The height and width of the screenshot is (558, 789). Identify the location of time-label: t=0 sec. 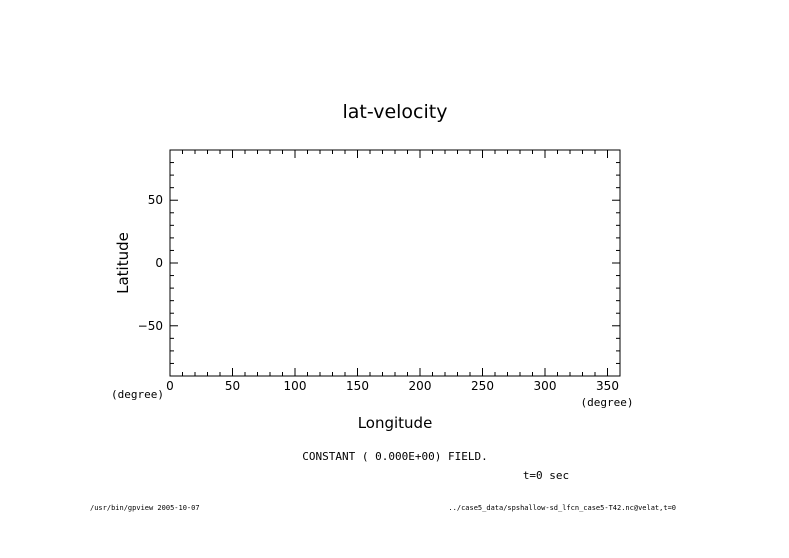
(546, 475).